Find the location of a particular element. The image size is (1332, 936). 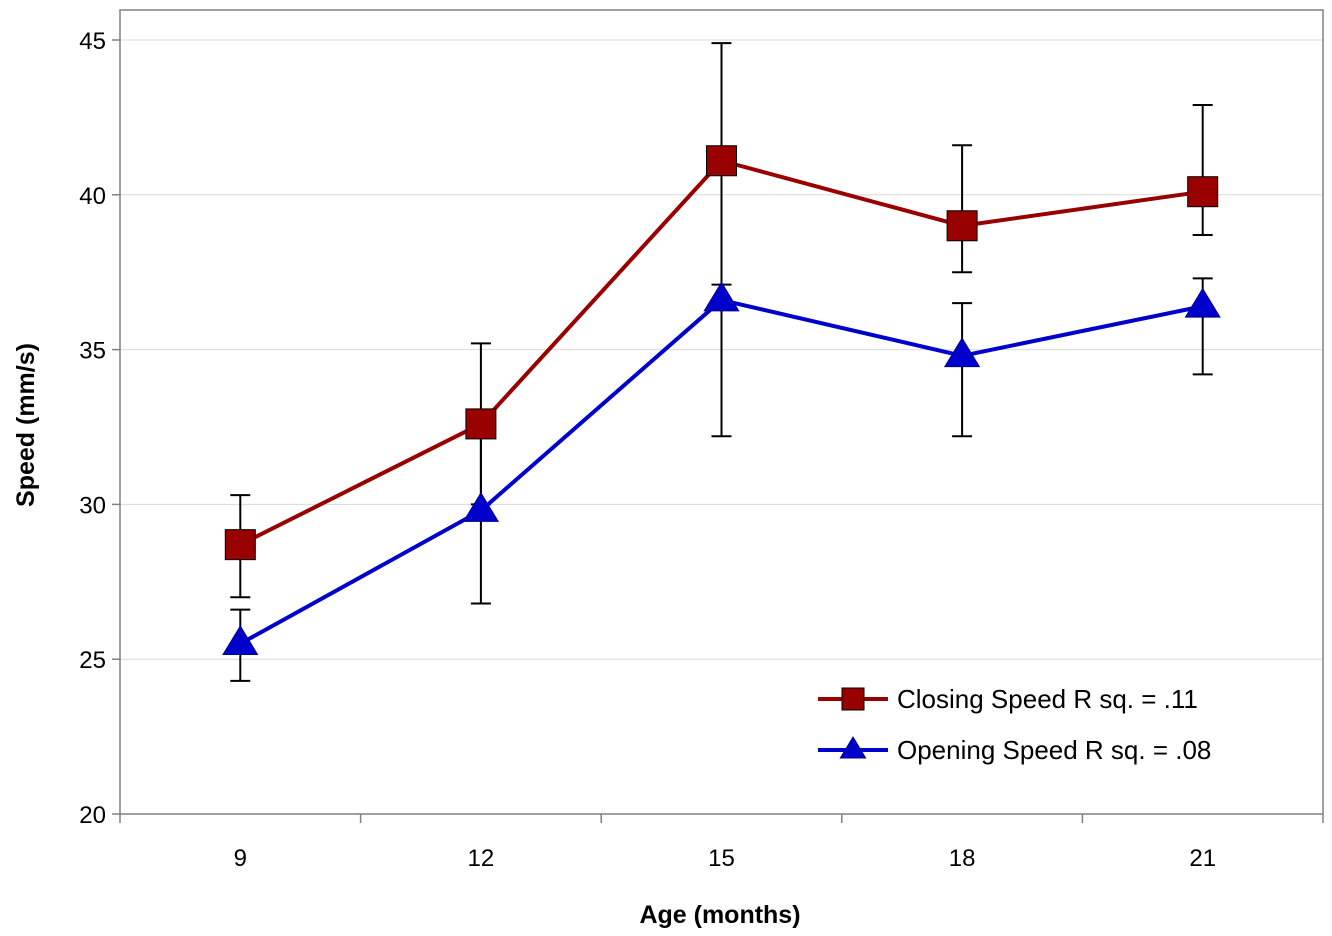

legend-item: Closing Speed R sq. = .11 is located at coordinates (1008, 699).